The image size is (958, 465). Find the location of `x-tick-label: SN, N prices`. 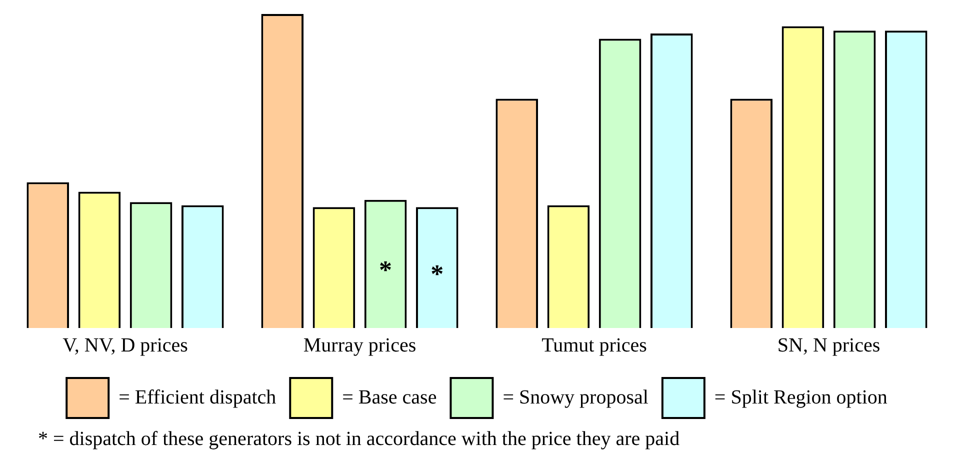

x-tick-label: SN, N prices is located at coordinates (828, 345).